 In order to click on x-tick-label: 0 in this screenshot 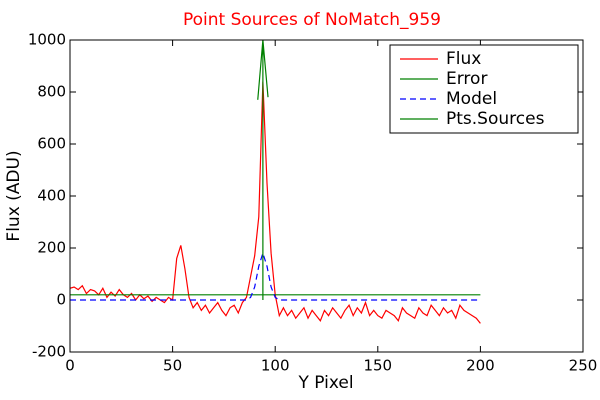, I will do `click(70, 366)`.